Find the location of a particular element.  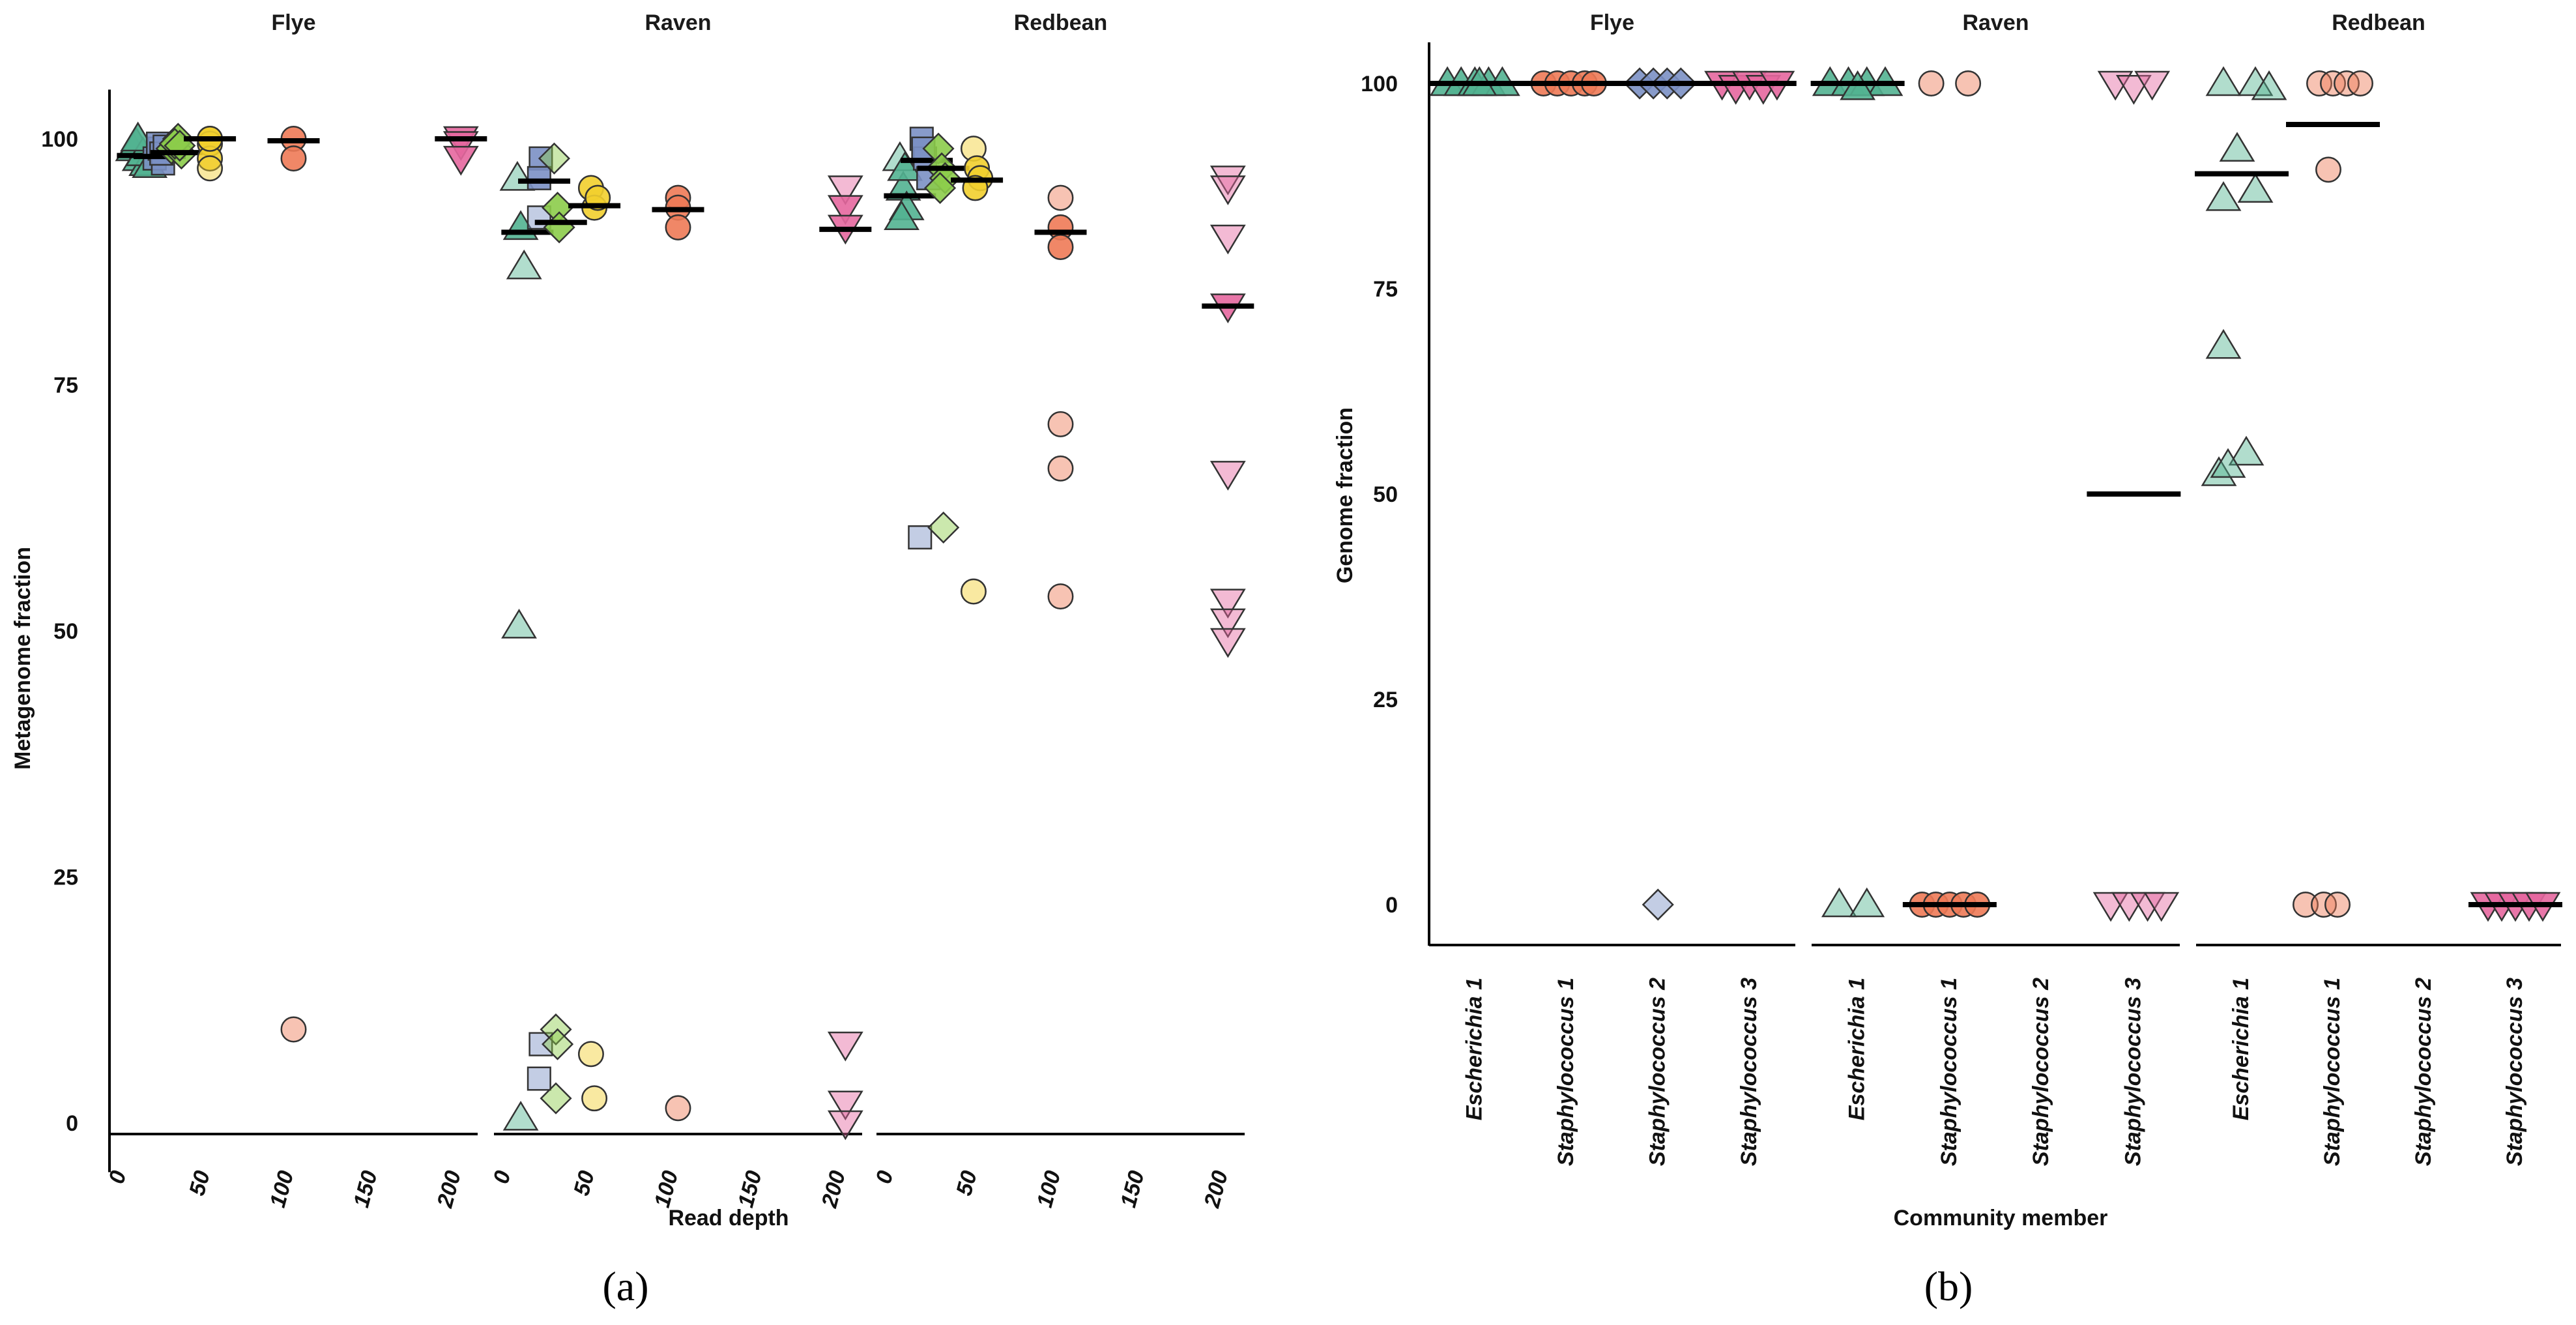

panel-a-facet-title: Raven is located at coordinates (678, 22).